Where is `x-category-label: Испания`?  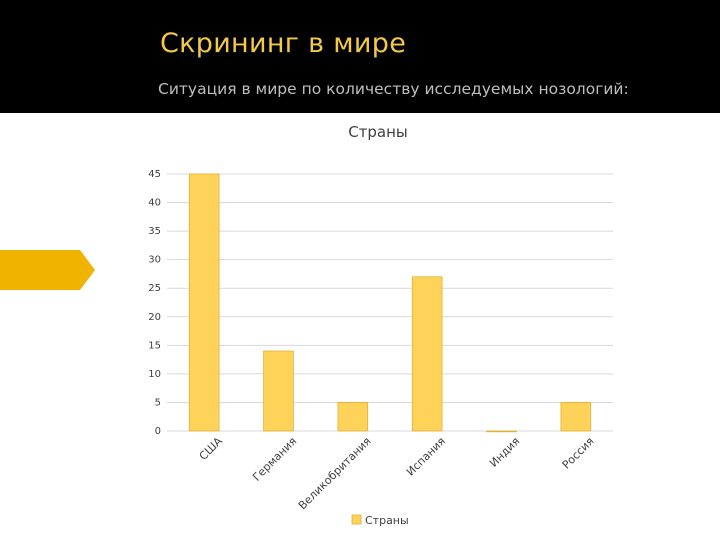 x-category-label: Испания is located at coordinates (426, 457).